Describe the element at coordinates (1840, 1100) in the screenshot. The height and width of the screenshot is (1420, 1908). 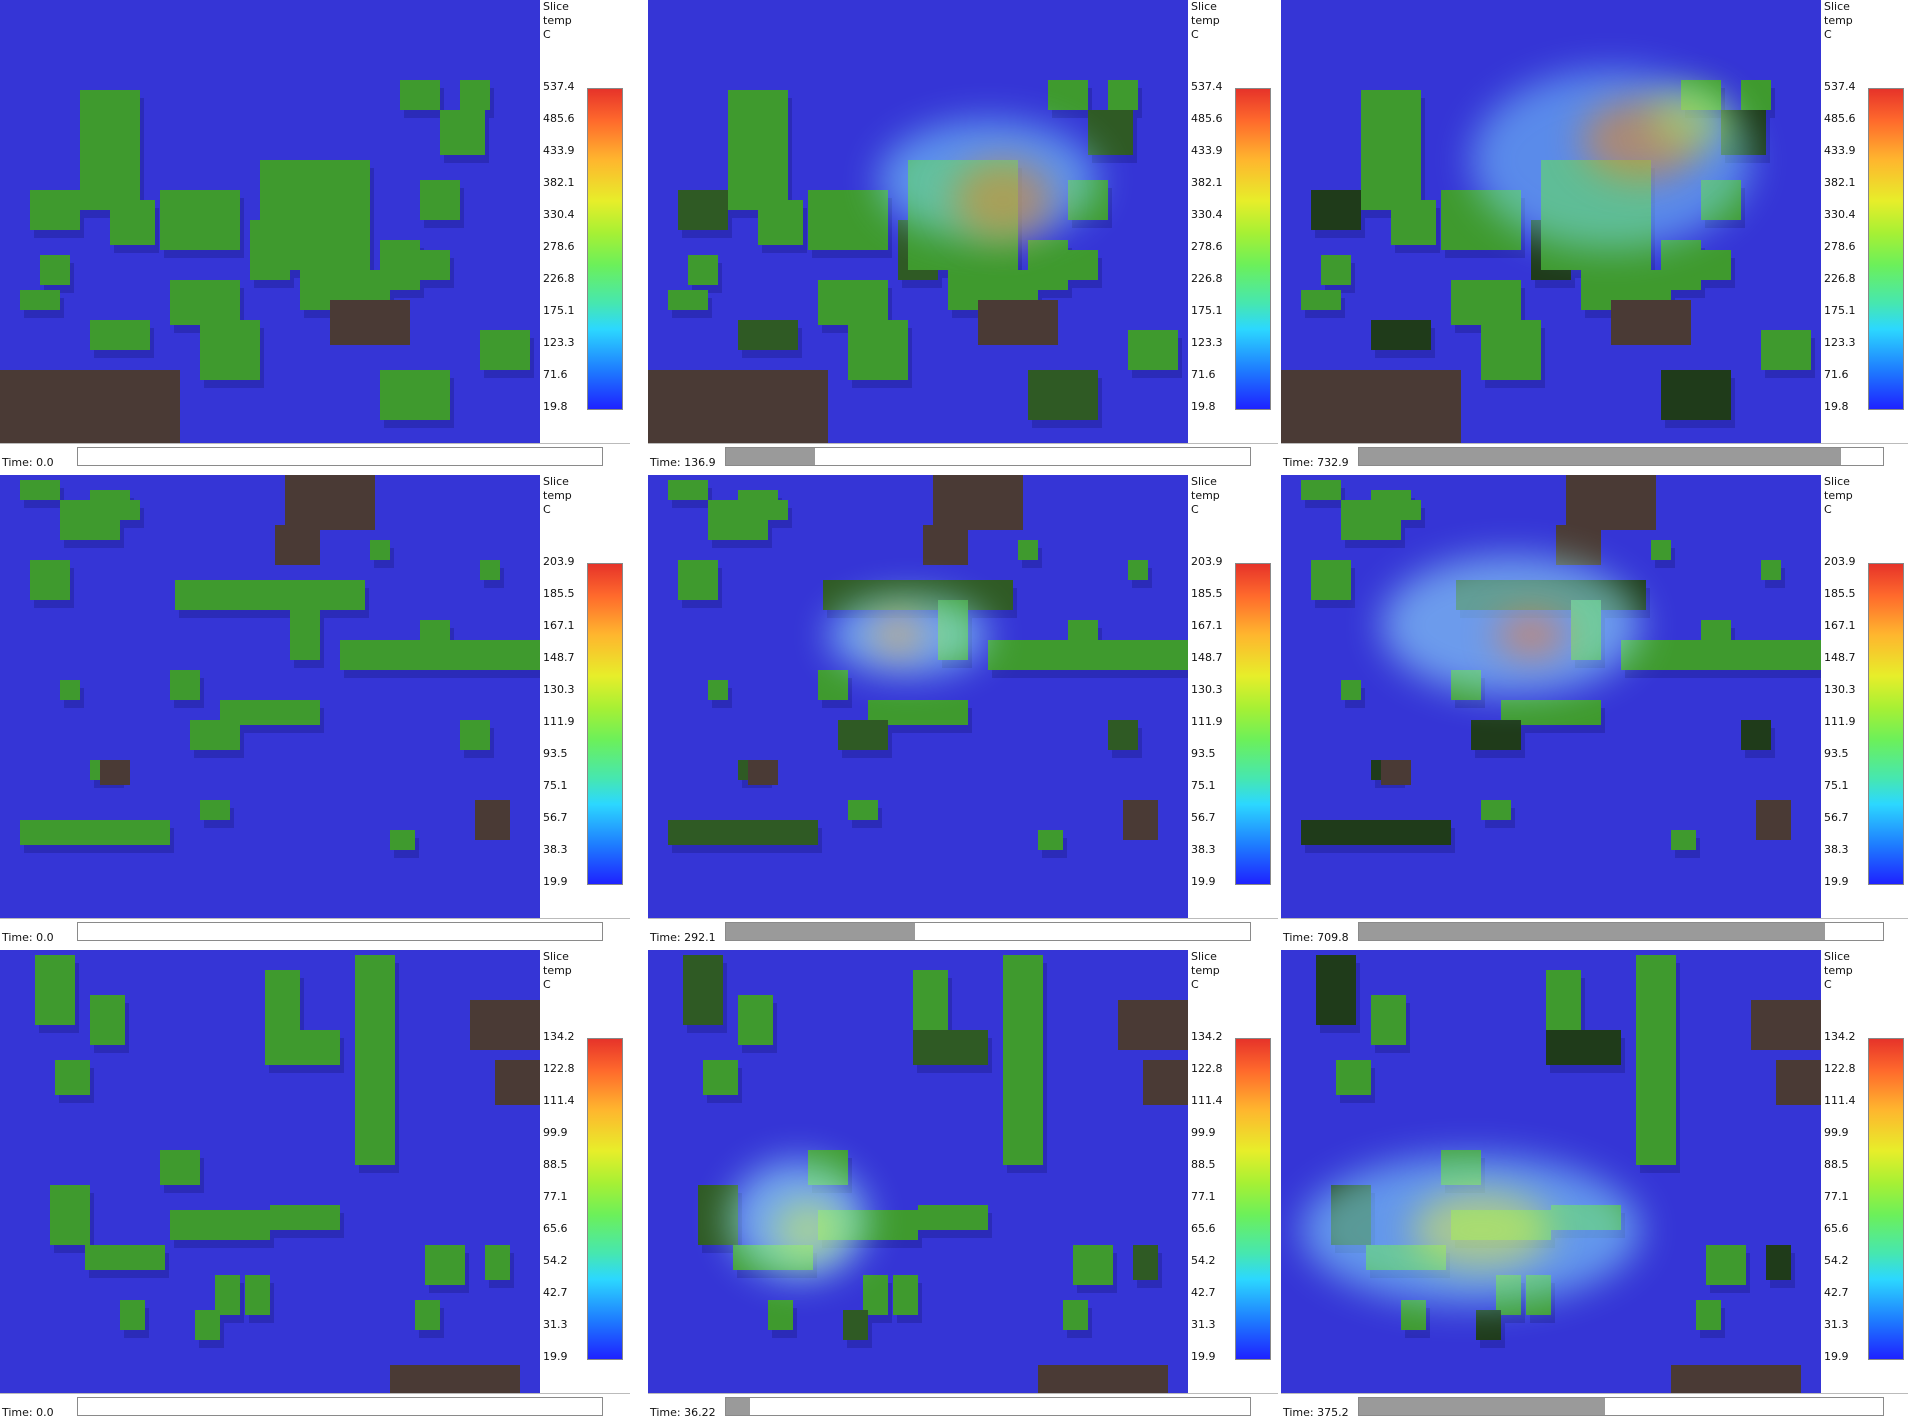
I see `colorbar-tick-label: 111.4` at that location.